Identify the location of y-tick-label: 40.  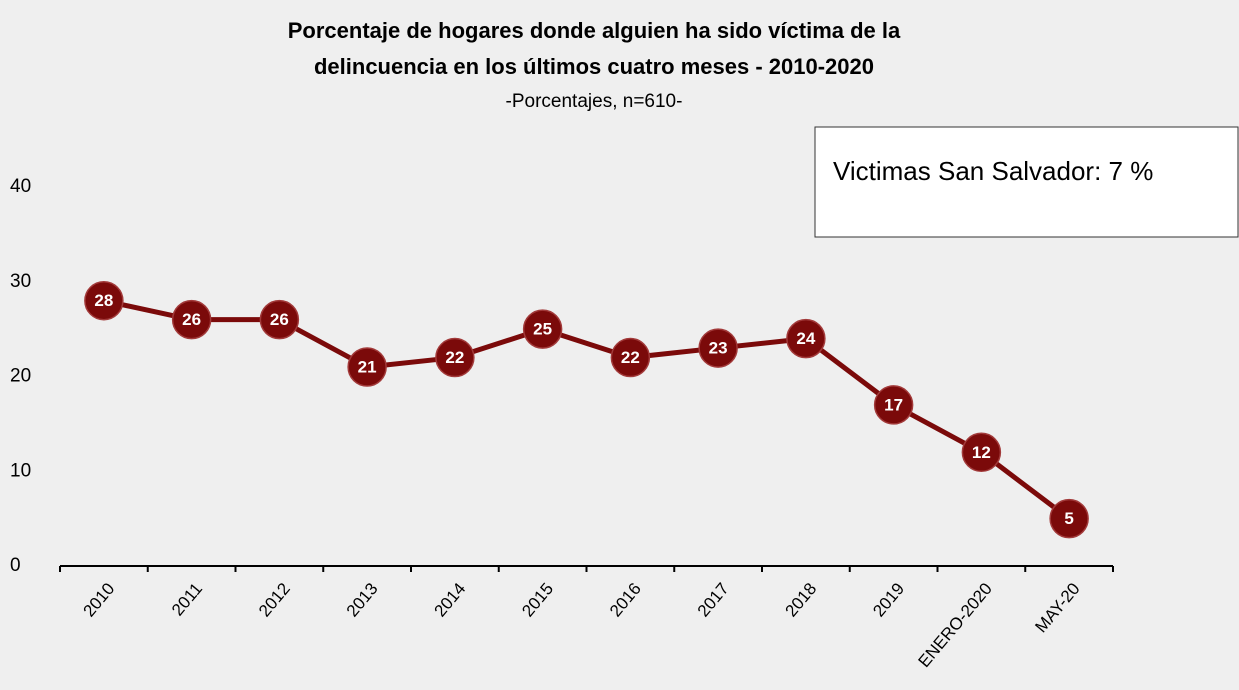
(20, 186).